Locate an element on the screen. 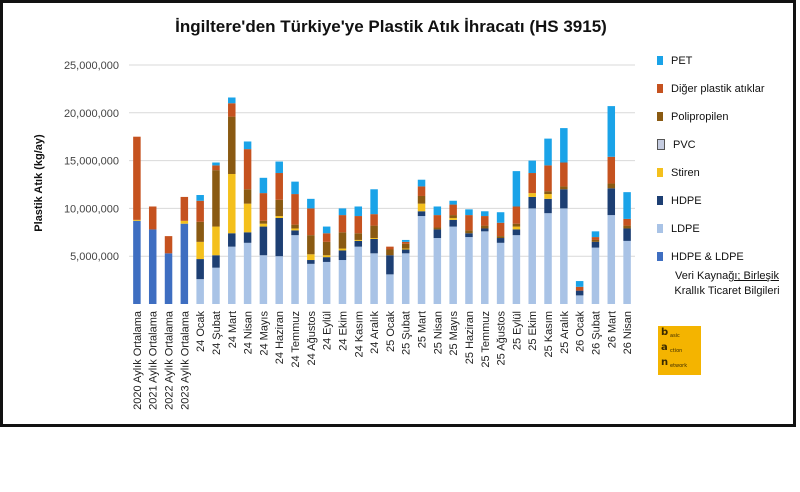  x-tick-label: 24 Kasım is located at coordinates (359, 334).